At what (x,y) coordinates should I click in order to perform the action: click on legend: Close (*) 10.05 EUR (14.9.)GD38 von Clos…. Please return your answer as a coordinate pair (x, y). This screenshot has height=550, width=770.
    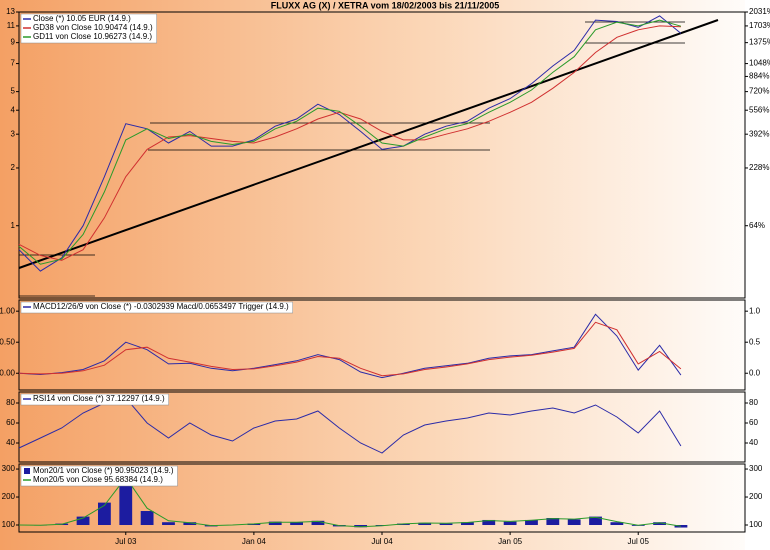
    Looking at the image, I should click on (88, 28).